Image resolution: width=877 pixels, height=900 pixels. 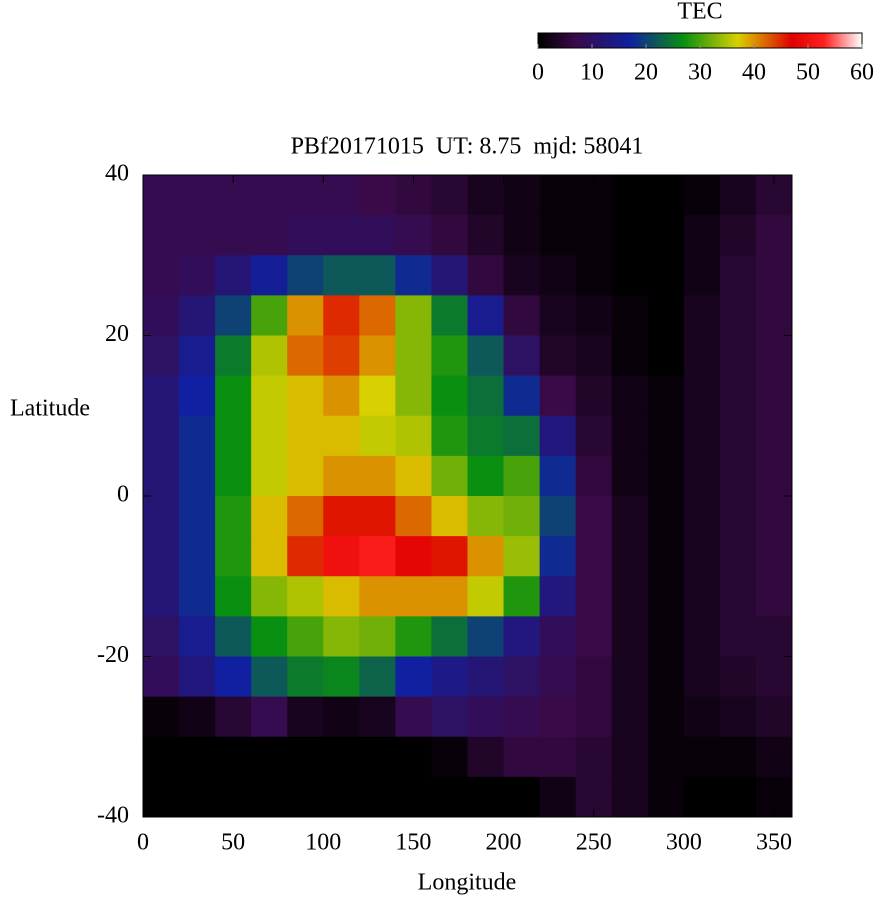 What do you see at coordinates (504, 843) in the screenshot?
I see `x-tick-label: 200` at bounding box center [504, 843].